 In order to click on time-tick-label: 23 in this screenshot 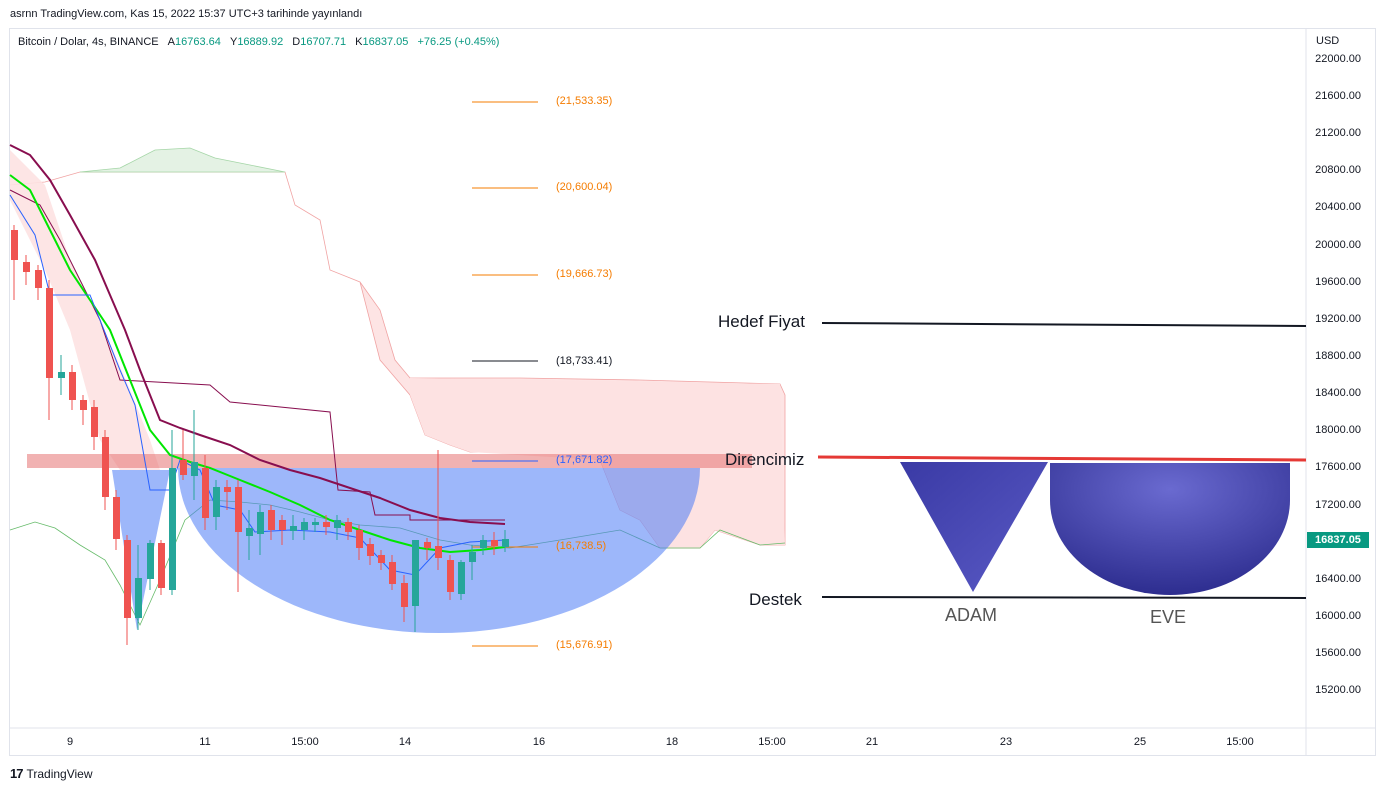, I will do `click(1006, 742)`.